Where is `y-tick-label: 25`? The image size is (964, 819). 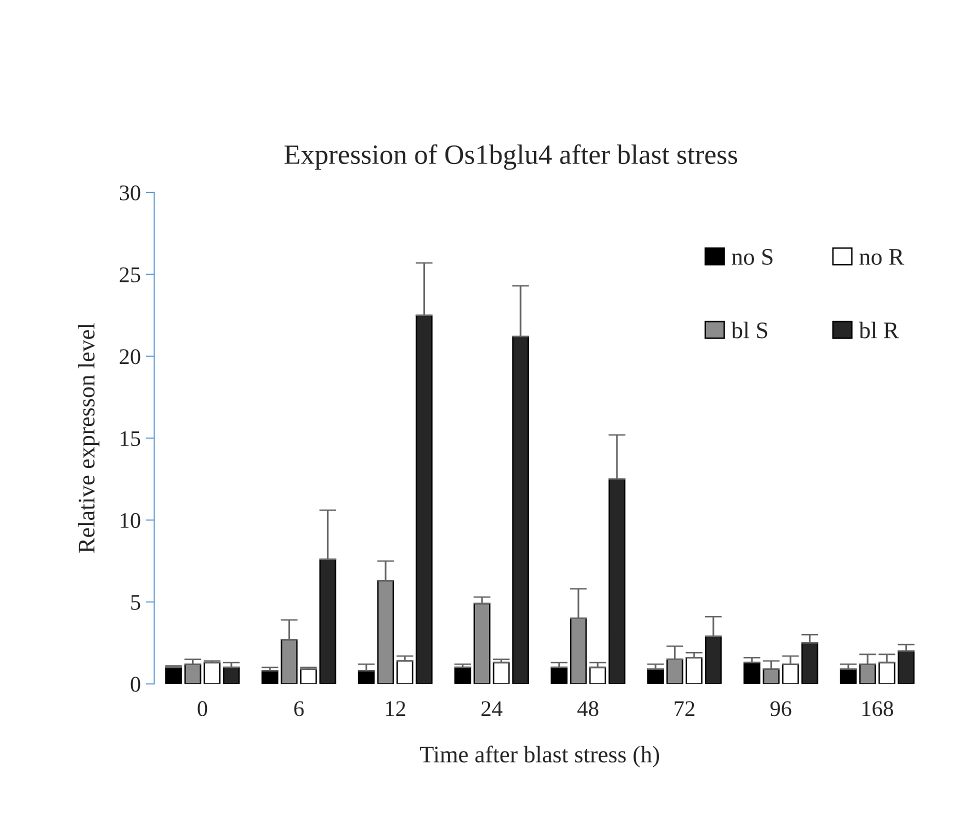 y-tick-label: 25 is located at coordinates (130, 274).